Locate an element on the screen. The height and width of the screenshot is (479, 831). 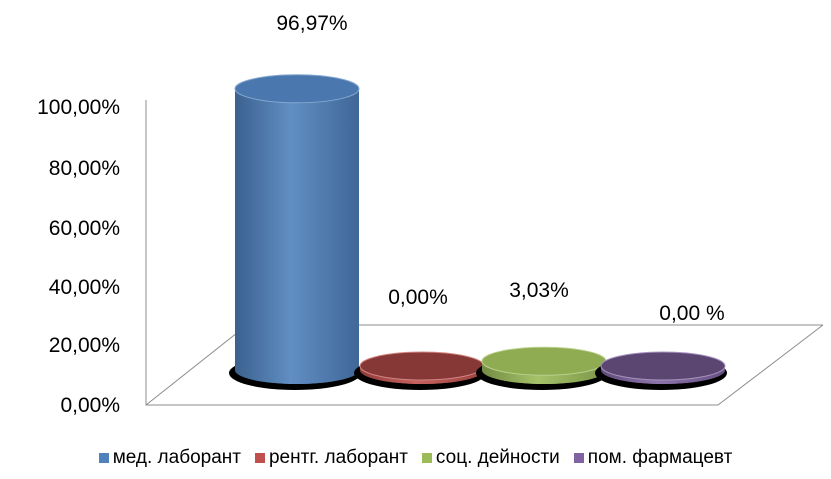
y-tick-label: 80,00% is located at coordinates (84, 168).